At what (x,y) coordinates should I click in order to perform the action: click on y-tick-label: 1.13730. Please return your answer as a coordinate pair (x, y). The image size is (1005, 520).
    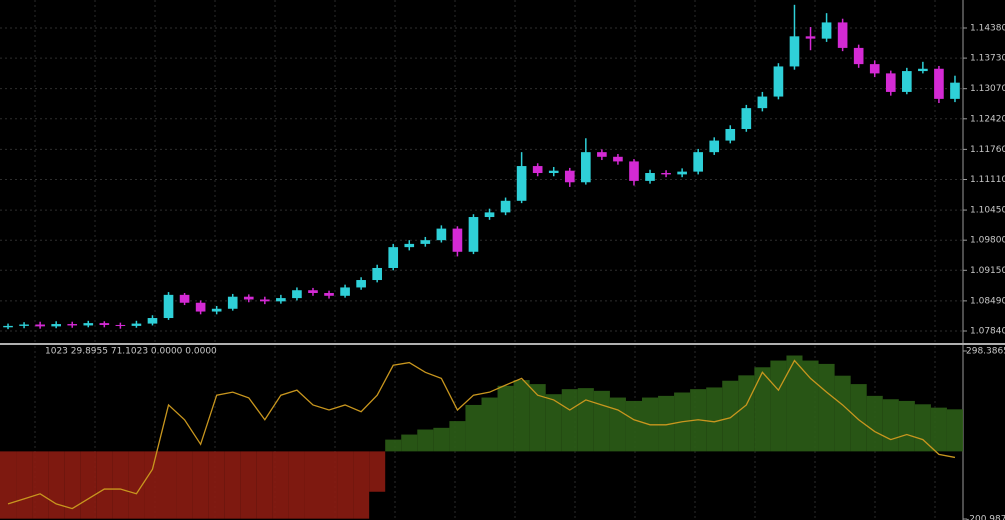
    Looking at the image, I should click on (987, 59).